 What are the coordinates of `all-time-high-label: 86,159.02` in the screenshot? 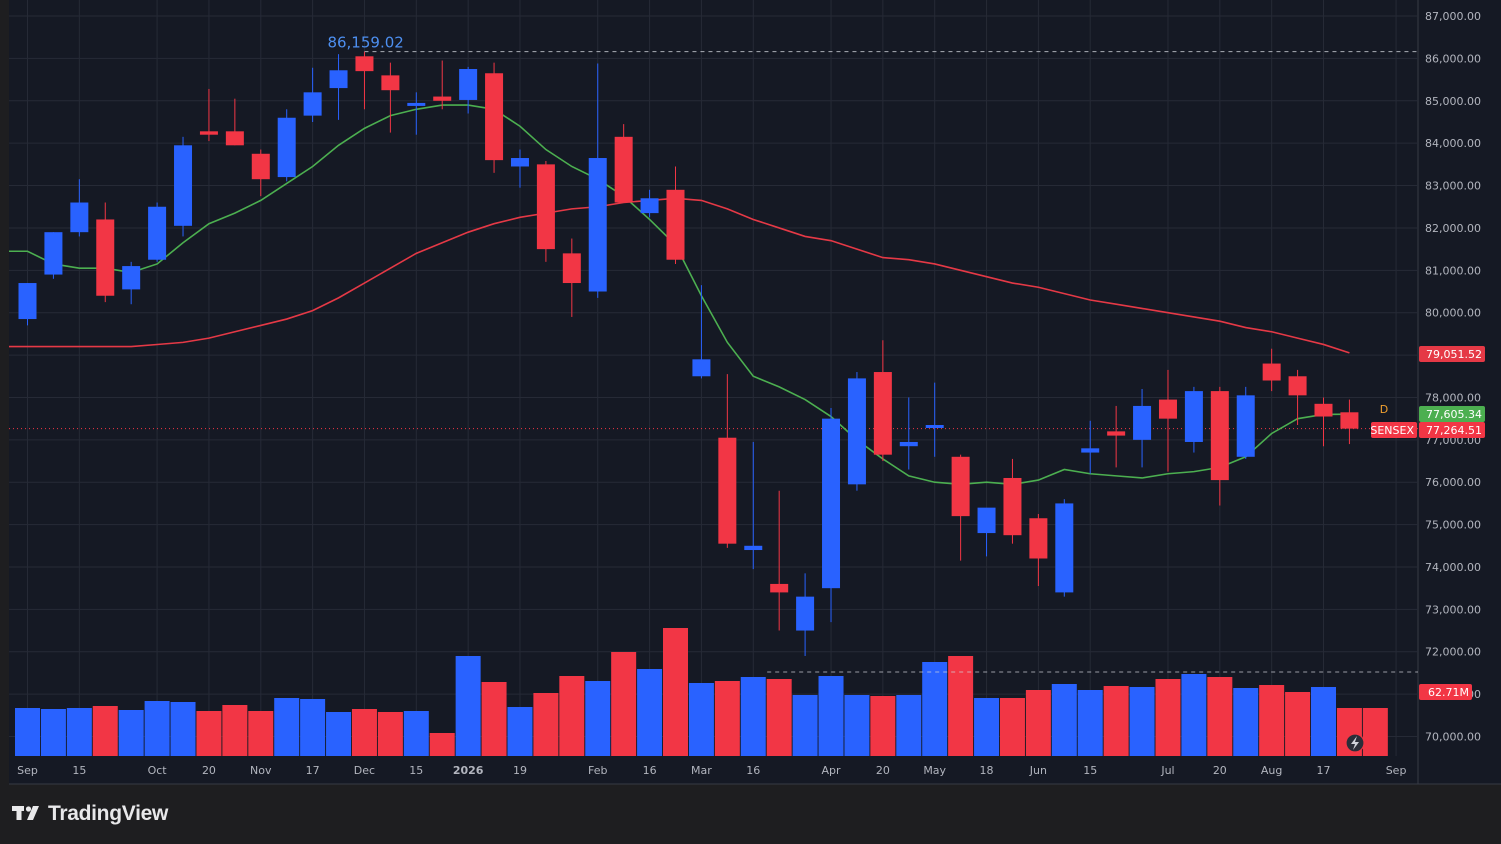 It's located at (365, 43).